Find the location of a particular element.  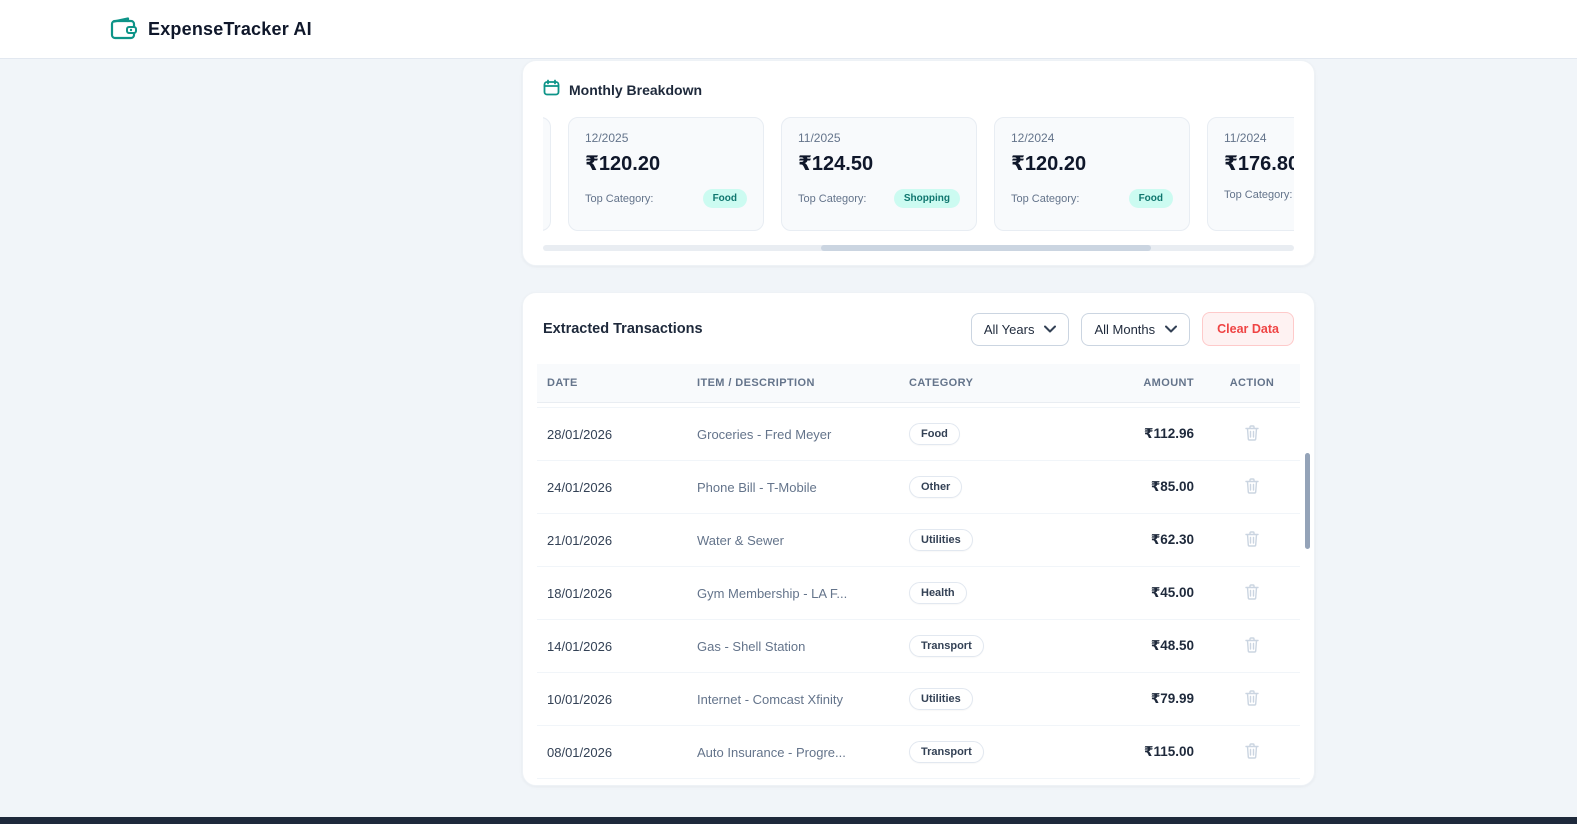

transactions-title: Extracted Transactions is located at coordinates (623, 329).